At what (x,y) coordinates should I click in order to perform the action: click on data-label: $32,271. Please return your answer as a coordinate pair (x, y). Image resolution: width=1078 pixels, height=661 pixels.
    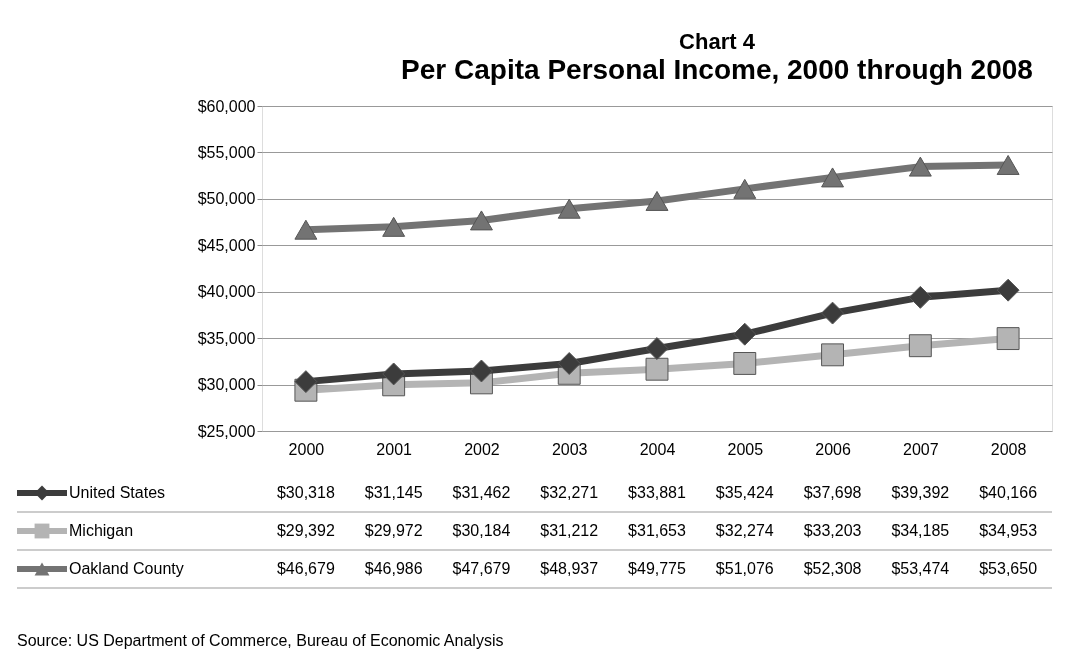
    Looking at the image, I should click on (569, 492).